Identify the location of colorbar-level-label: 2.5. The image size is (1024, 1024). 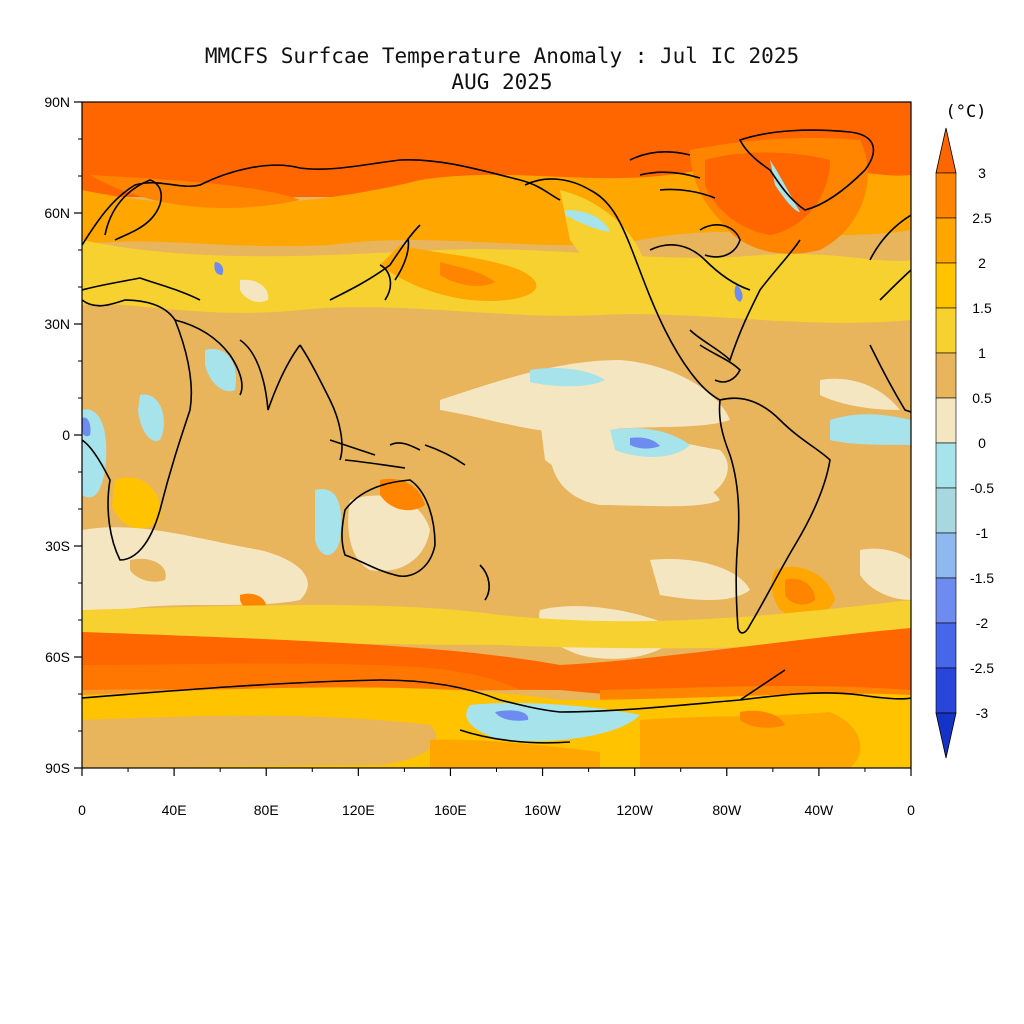
(982, 218).